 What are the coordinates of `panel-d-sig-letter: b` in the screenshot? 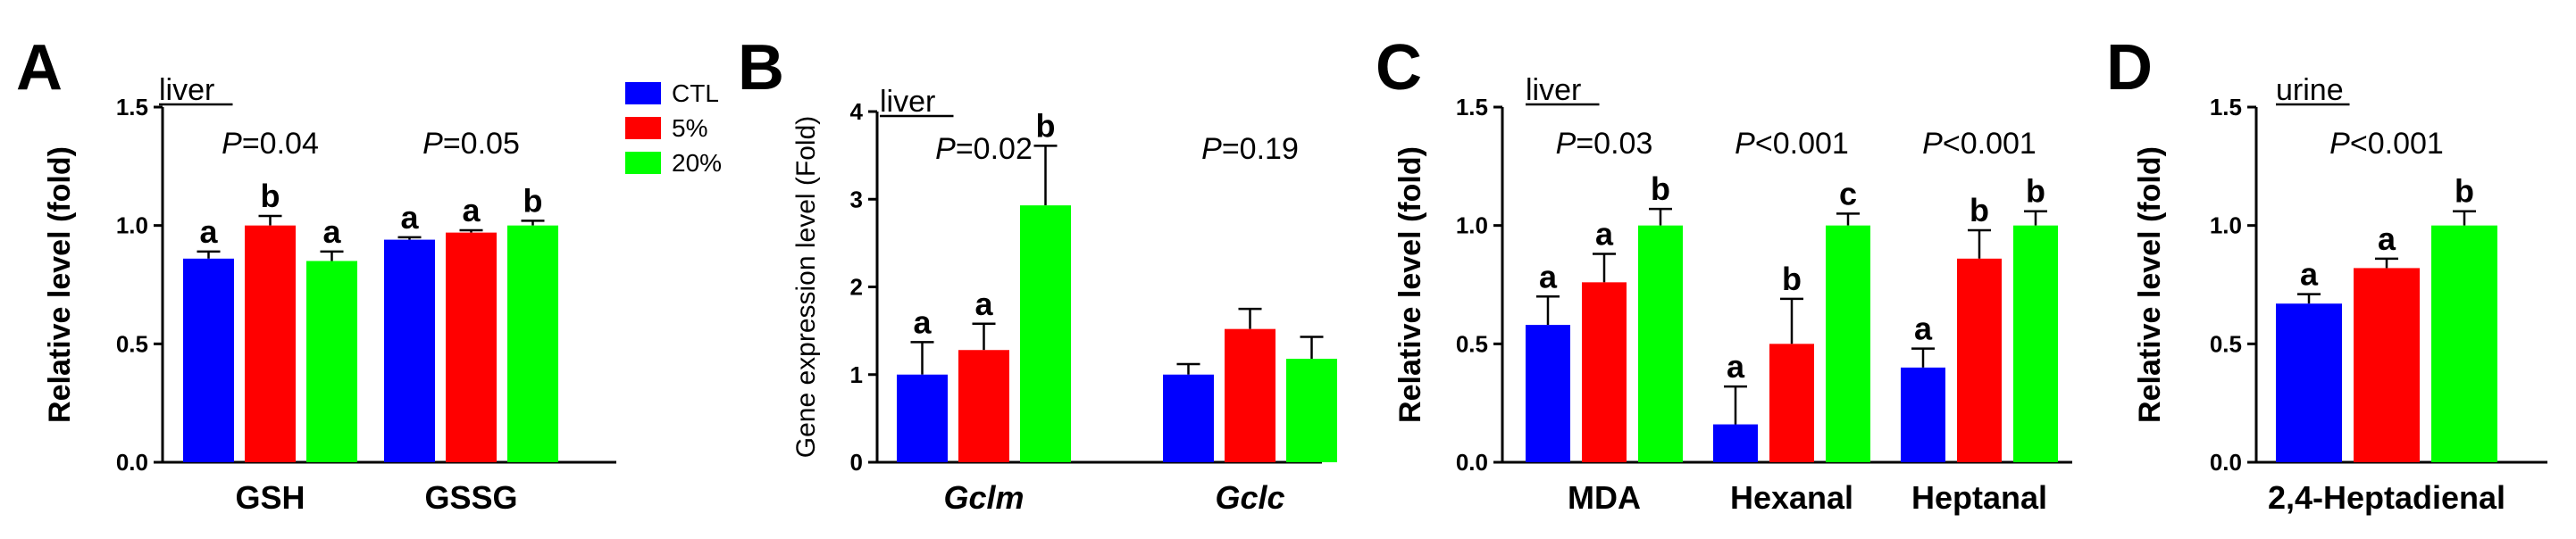 It's located at (2465, 191).